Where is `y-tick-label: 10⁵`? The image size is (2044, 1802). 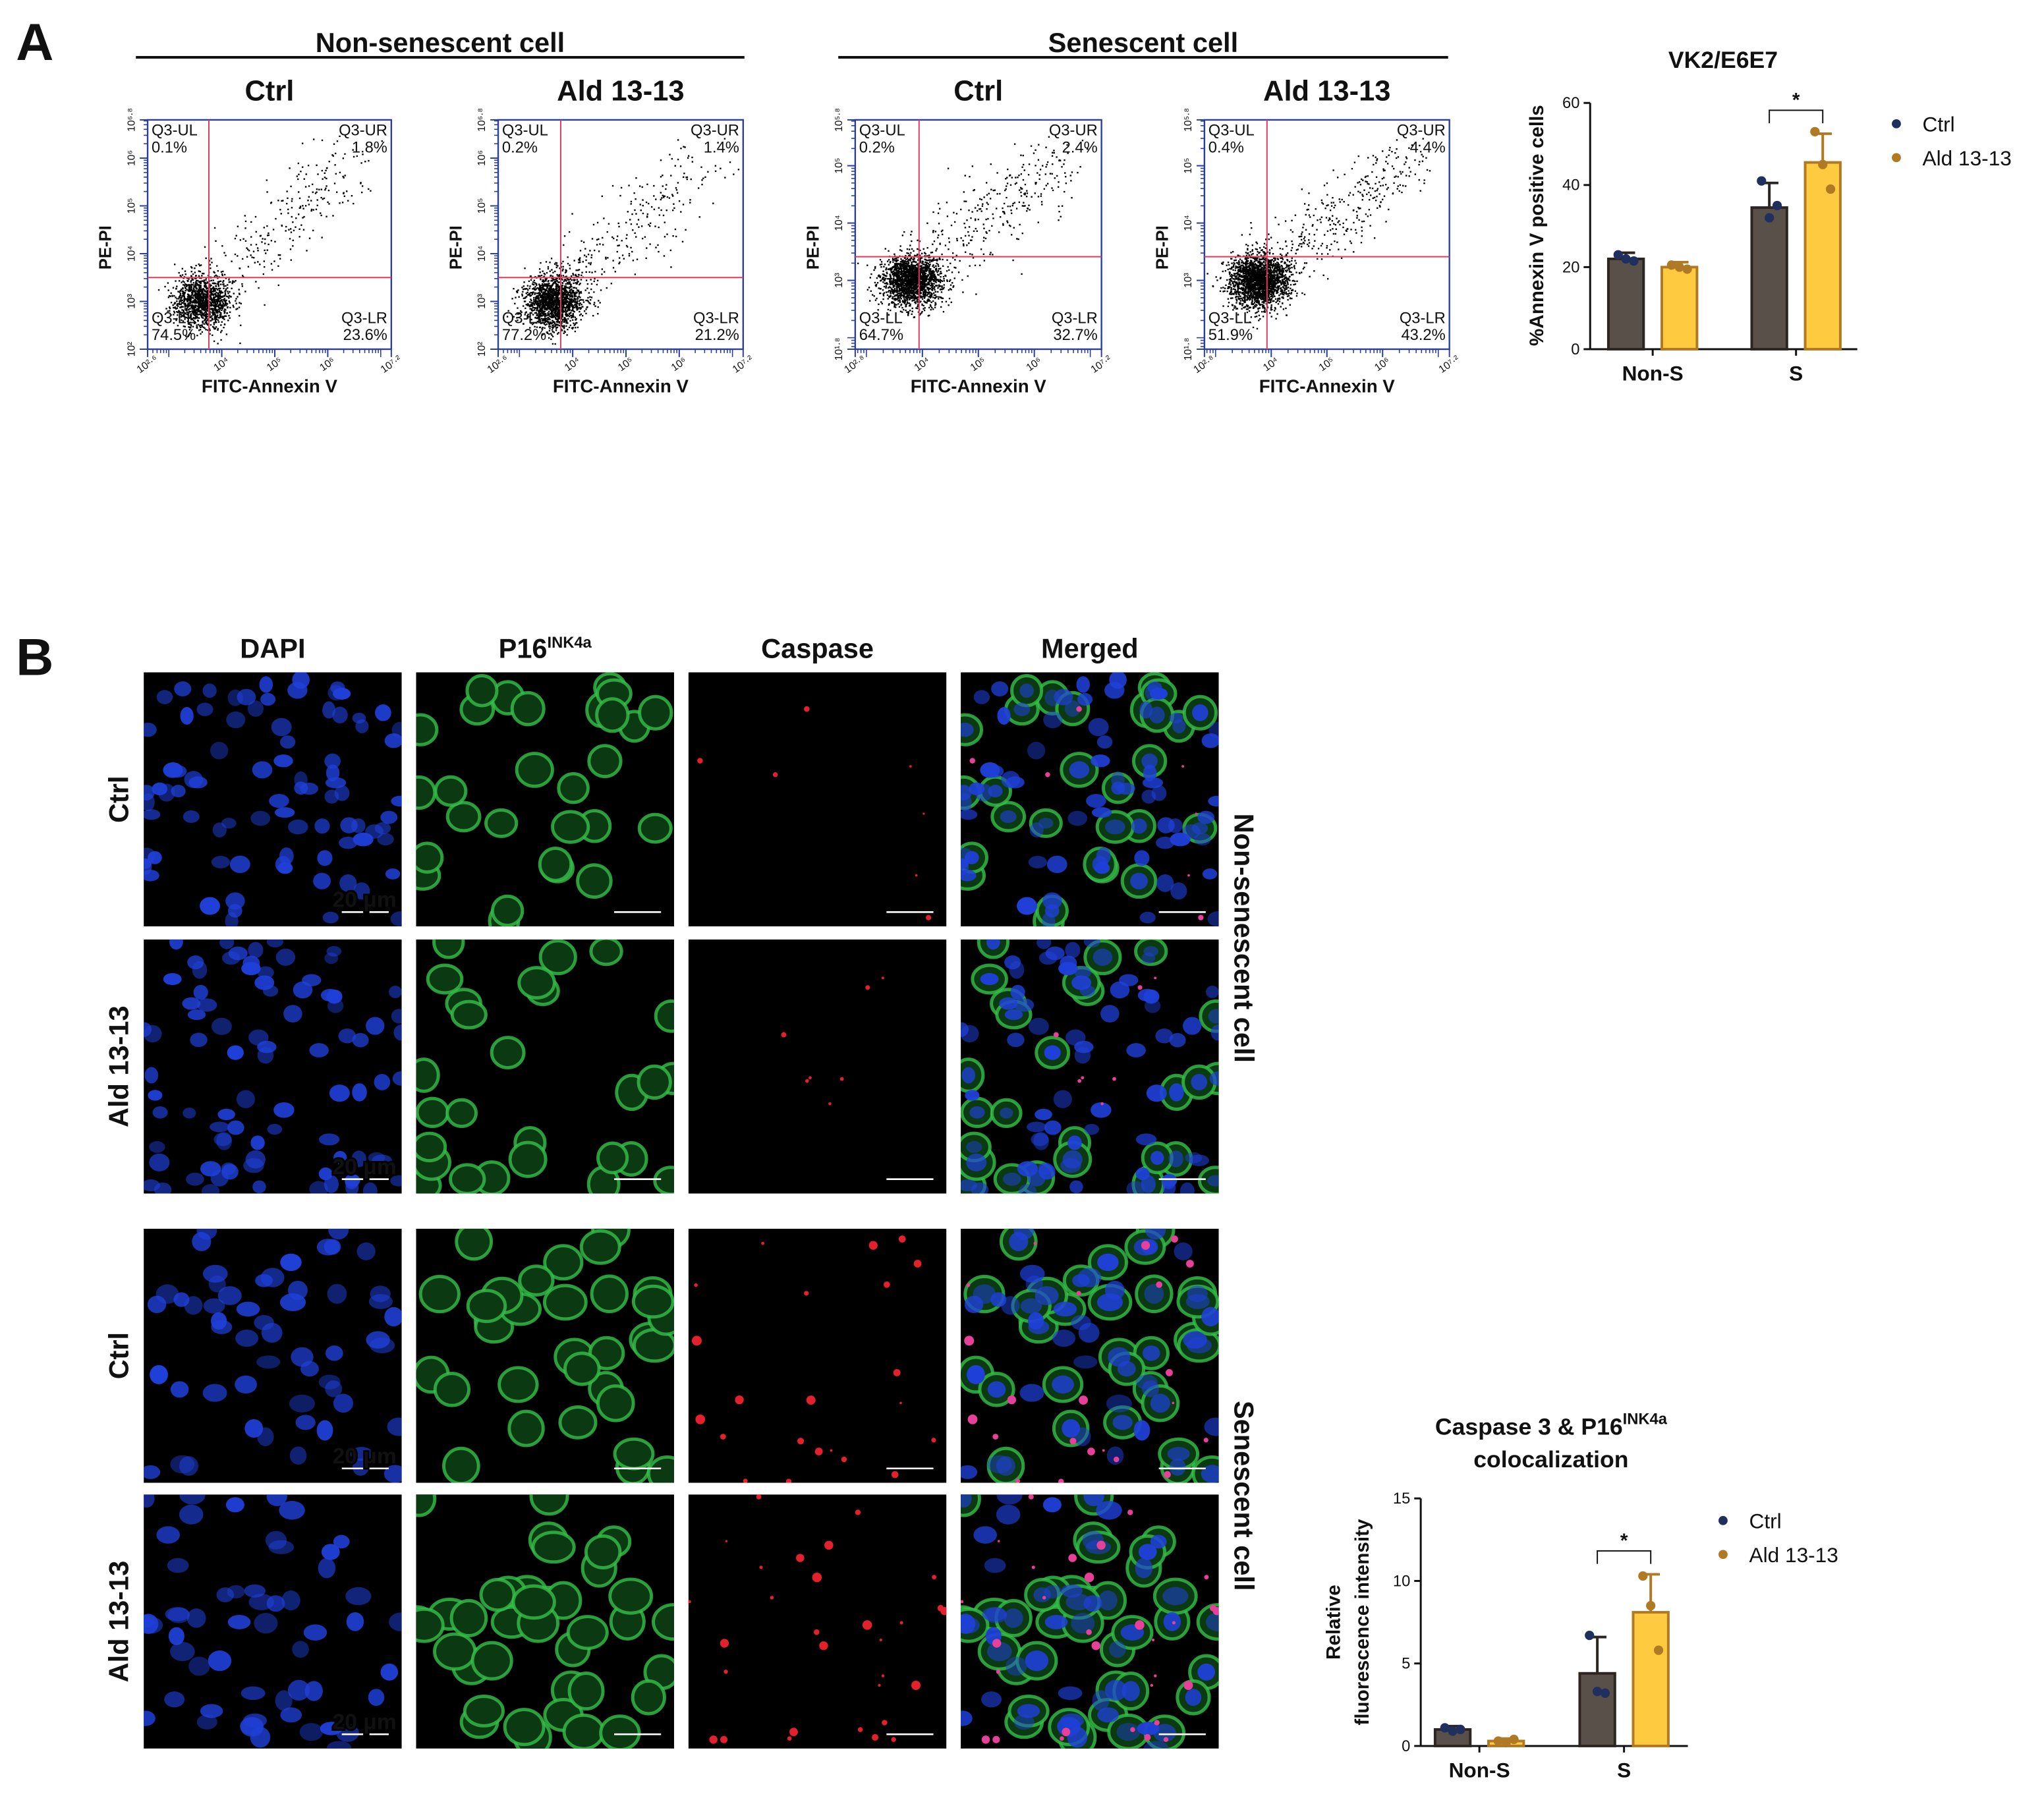 y-tick-label: 10⁵ is located at coordinates (1188, 165).